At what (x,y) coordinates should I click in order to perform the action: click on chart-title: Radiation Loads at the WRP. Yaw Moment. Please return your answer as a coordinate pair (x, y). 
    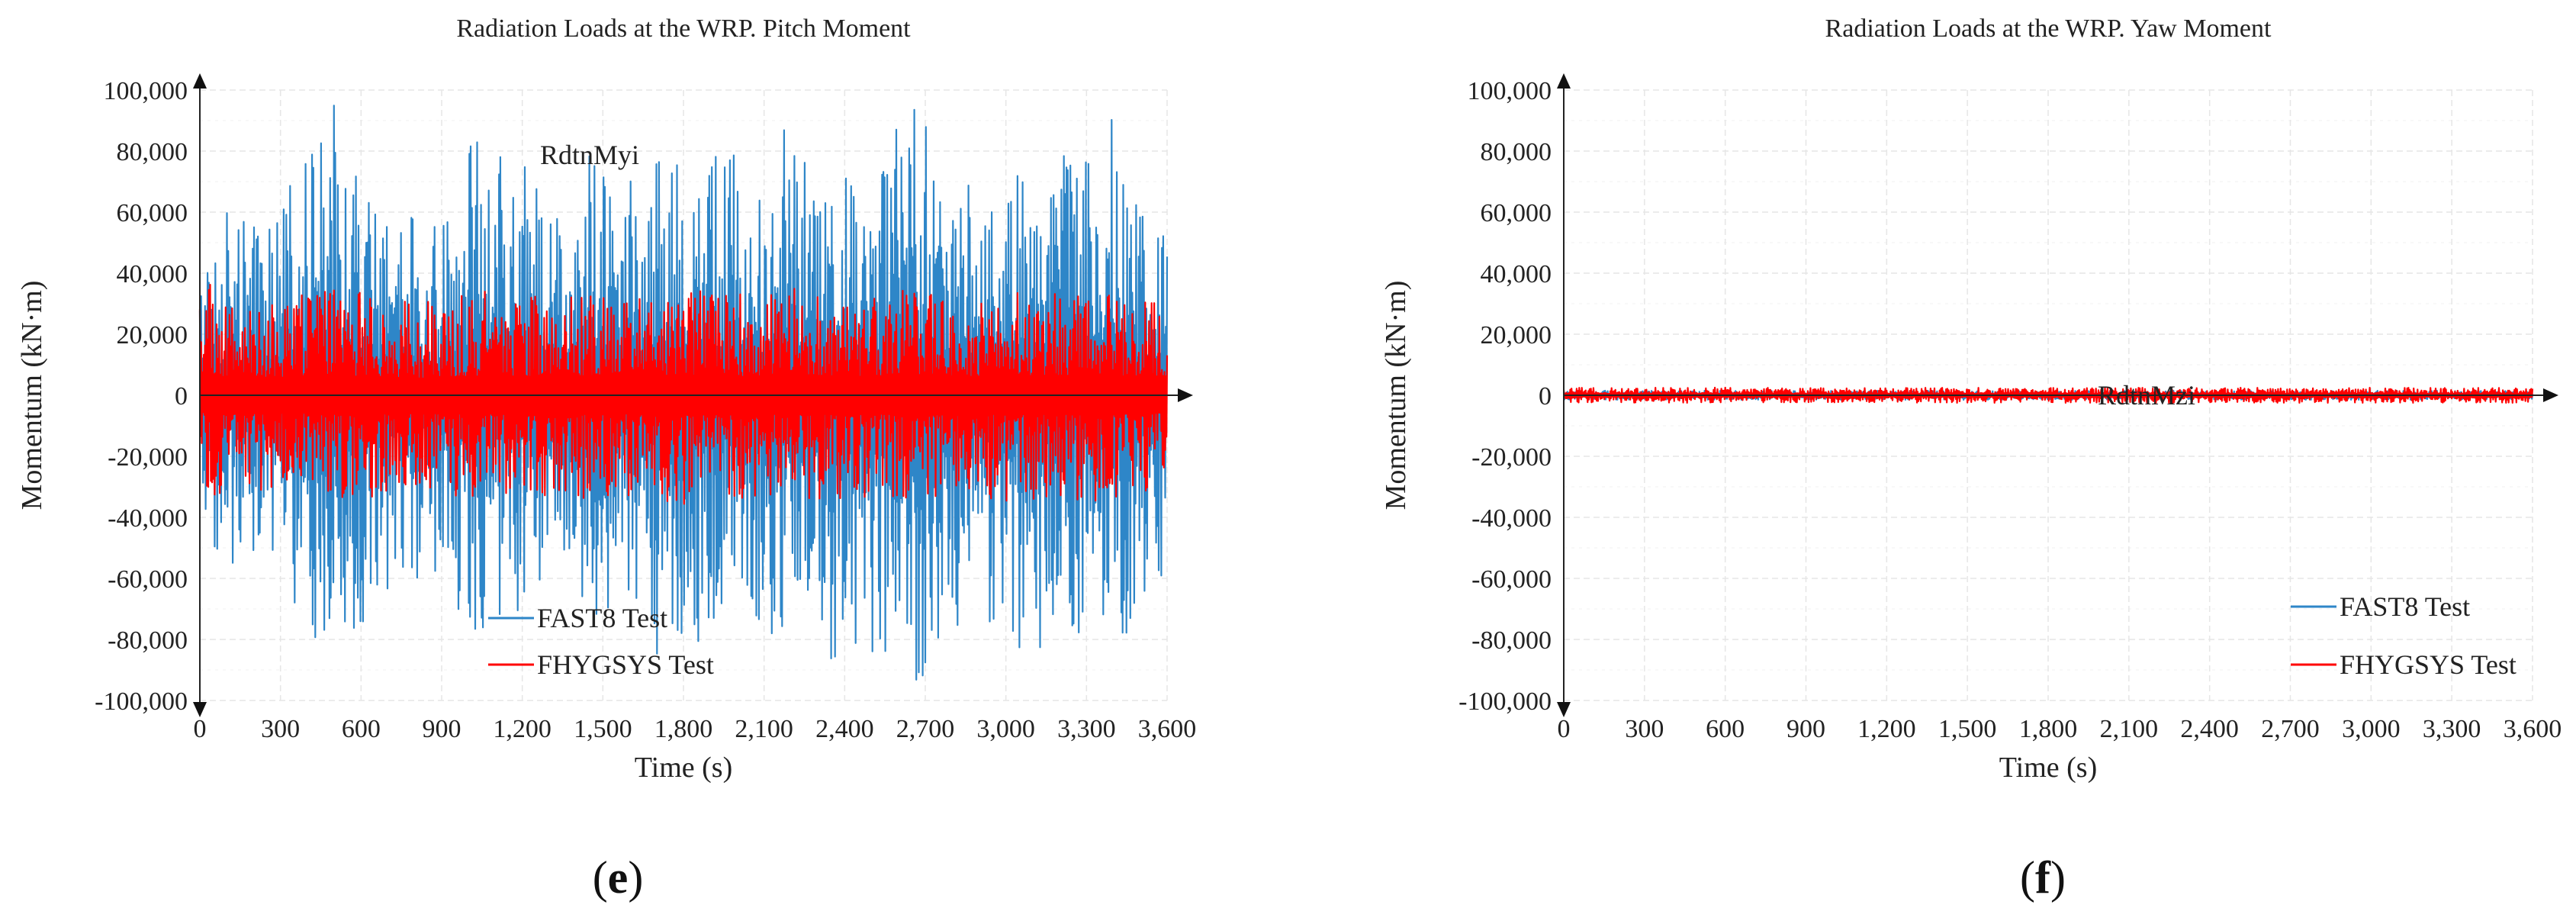
    Looking at the image, I should click on (2048, 28).